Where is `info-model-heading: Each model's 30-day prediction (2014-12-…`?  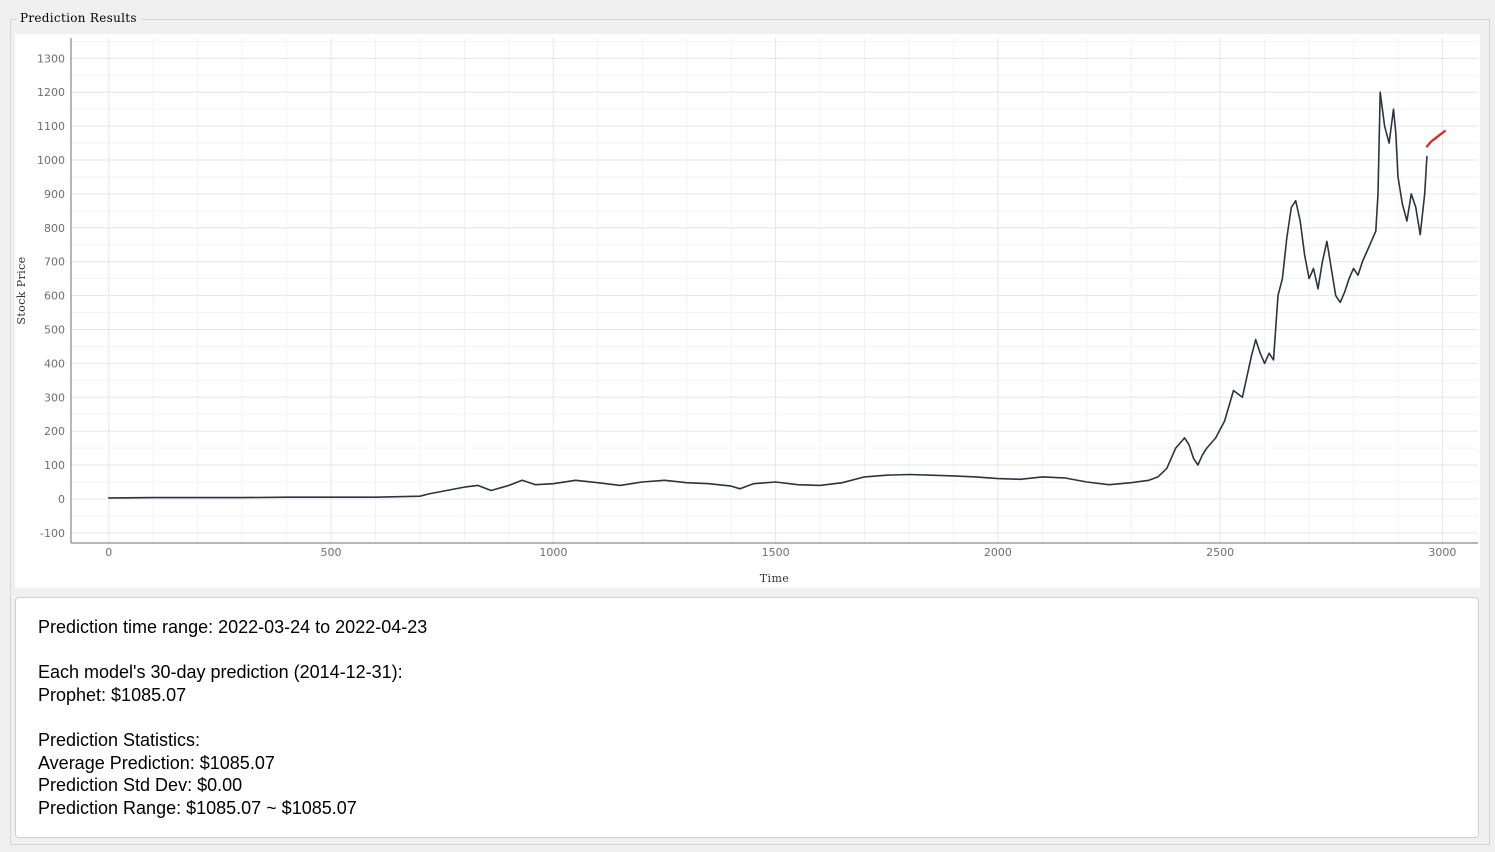 info-model-heading: Each model's 30-day prediction (2014-12-… is located at coordinates (220, 672).